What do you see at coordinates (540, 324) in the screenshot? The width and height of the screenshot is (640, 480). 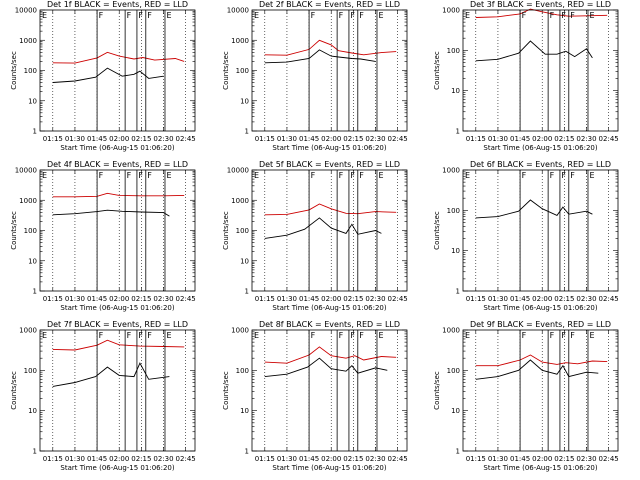 I see `panel-title: Det 9f BLACK = Events, RED = LLD` at bounding box center [540, 324].